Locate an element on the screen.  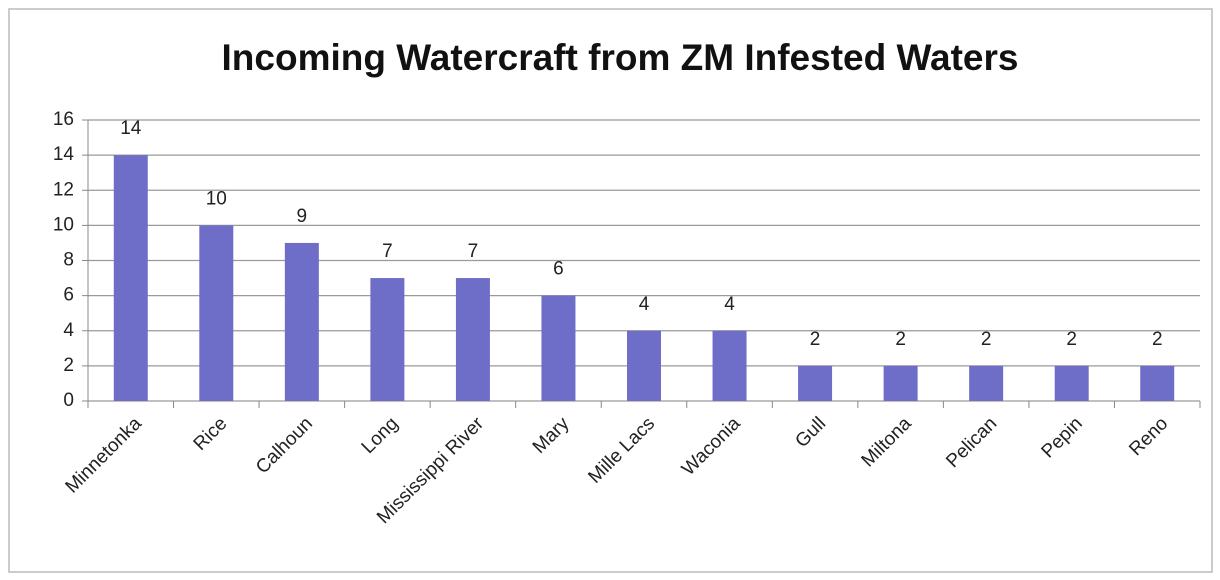
y-tick-label: 16 is located at coordinates (63, 119).